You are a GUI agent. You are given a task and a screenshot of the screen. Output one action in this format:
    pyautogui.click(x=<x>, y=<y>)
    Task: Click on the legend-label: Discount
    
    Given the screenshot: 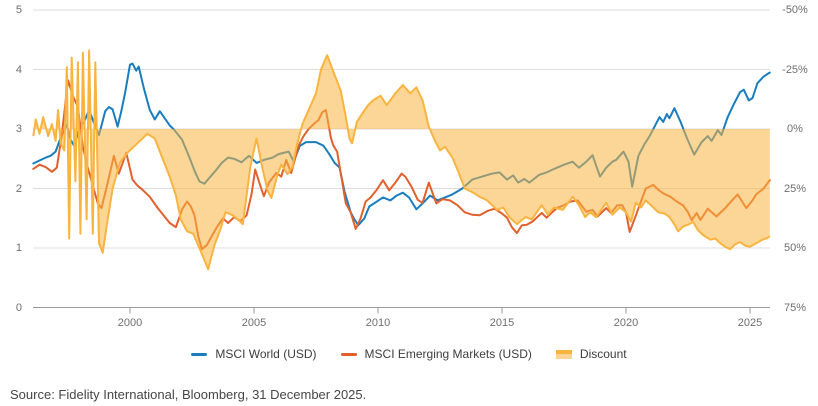 What is the action you would take?
    pyautogui.click(x=603, y=354)
    